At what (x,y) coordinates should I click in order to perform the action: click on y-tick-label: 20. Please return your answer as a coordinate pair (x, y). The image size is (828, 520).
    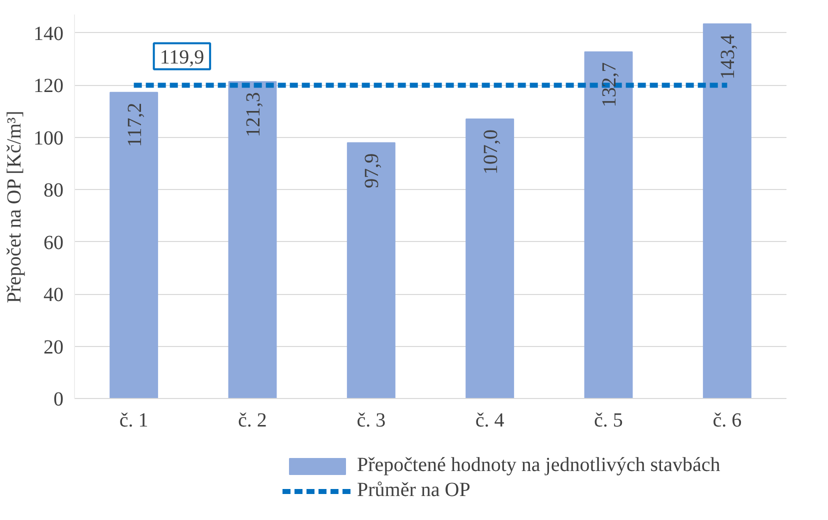
    Looking at the image, I should click on (54, 347).